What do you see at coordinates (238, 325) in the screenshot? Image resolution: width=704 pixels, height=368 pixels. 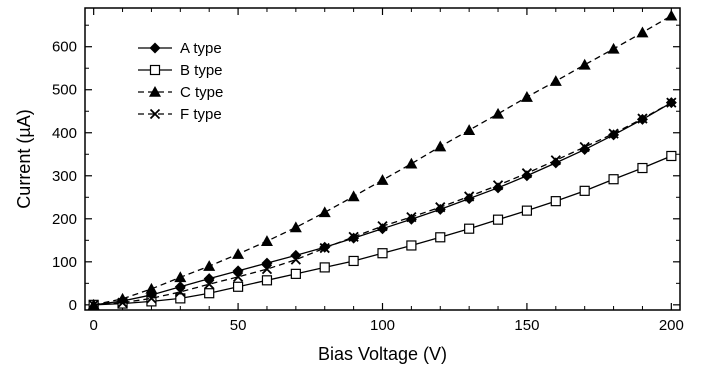 I see `x-tick-label: 50` at bounding box center [238, 325].